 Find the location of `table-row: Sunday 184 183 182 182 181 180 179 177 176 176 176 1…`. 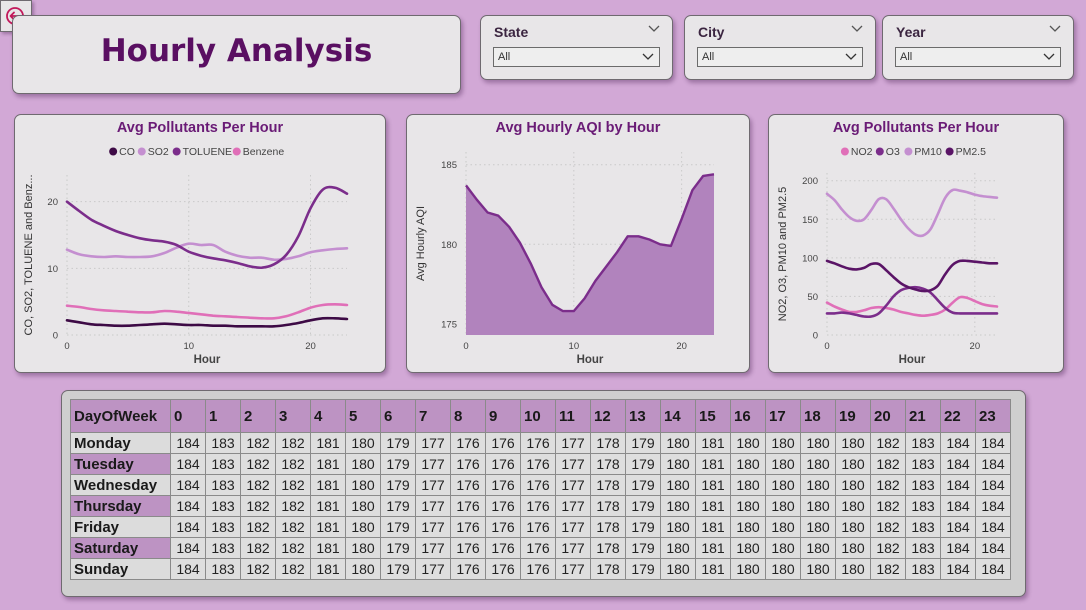

table-row: Sunday 184 183 182 182 181 180 179 177 176 176 176 1… is located at coordinates (540, 569).